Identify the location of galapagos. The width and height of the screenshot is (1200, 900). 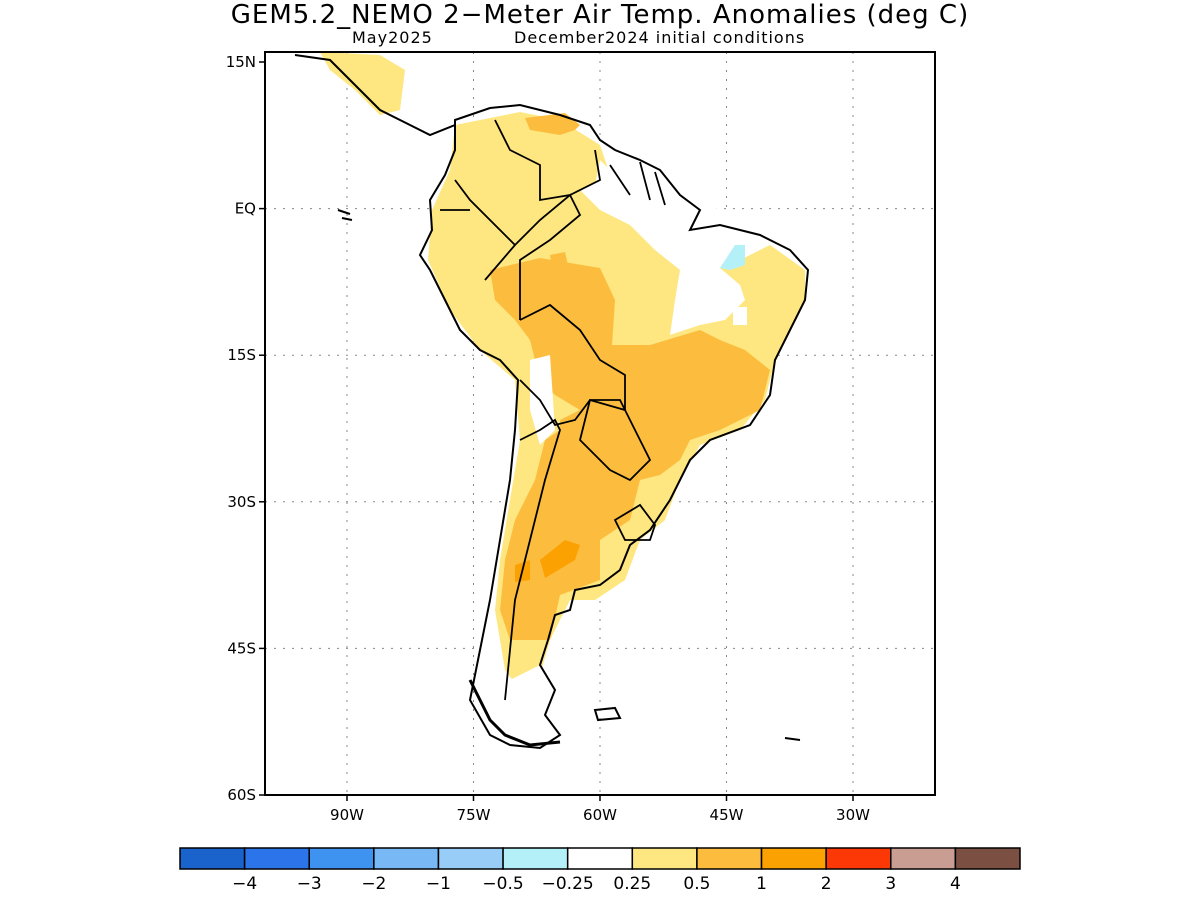
(345, 215).